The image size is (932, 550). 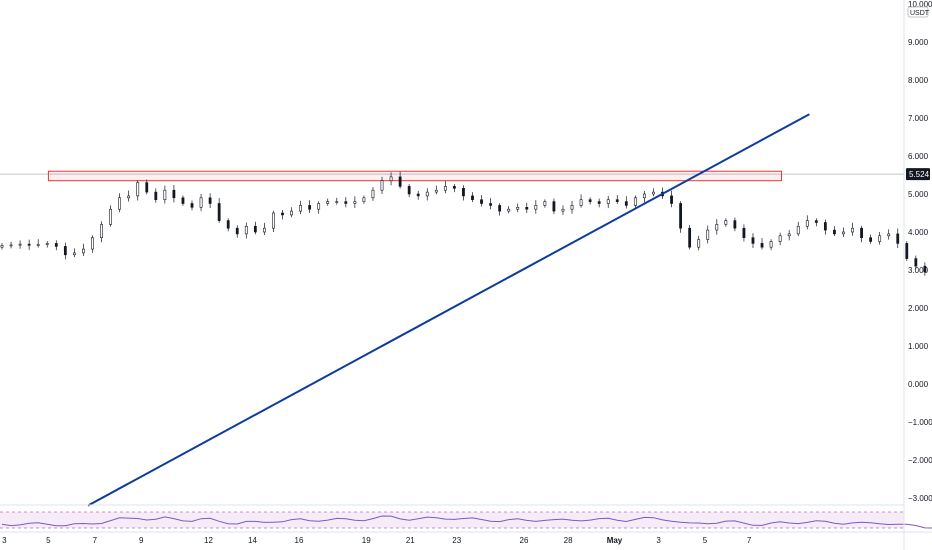 I want to click on x-tick-label: May, so click(x=615, y=540).